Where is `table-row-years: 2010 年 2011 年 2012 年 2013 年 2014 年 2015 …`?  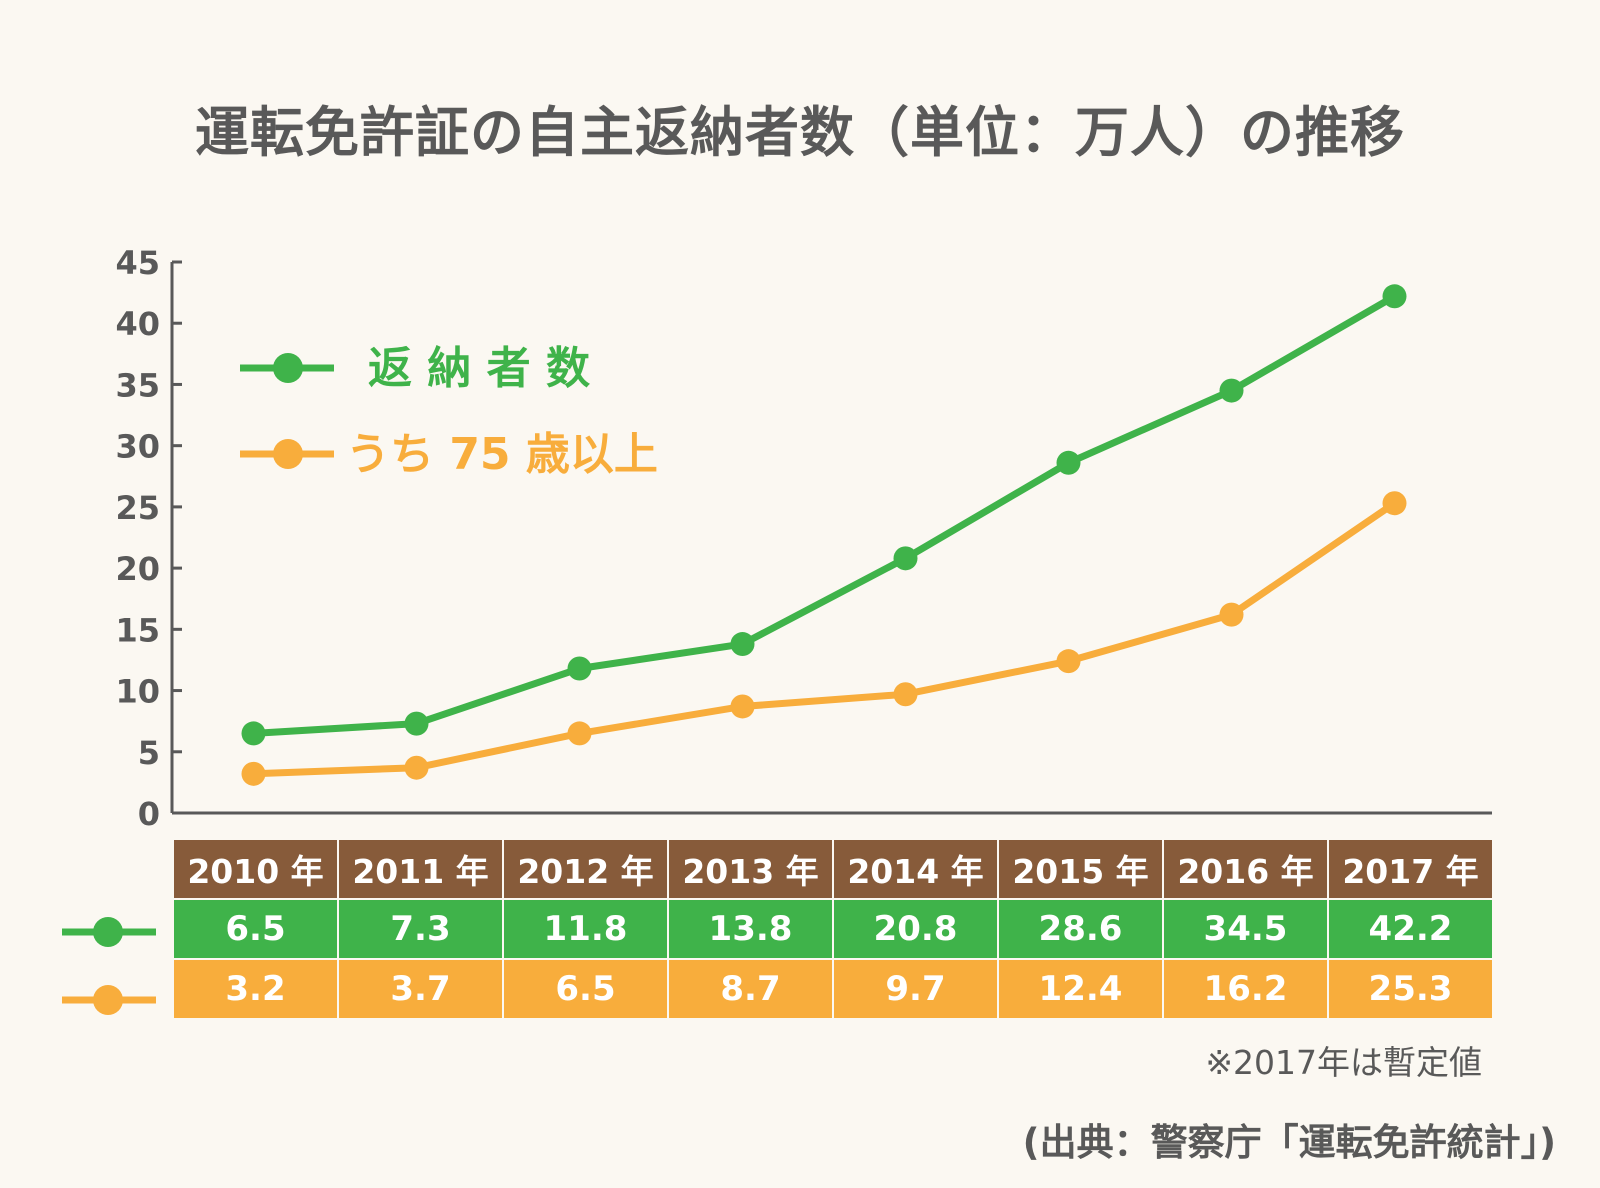
table-row-years: 2010 年 2011 年 2012 年 2013 年 2014 年 2015 … is located at coordinates (833, 869).